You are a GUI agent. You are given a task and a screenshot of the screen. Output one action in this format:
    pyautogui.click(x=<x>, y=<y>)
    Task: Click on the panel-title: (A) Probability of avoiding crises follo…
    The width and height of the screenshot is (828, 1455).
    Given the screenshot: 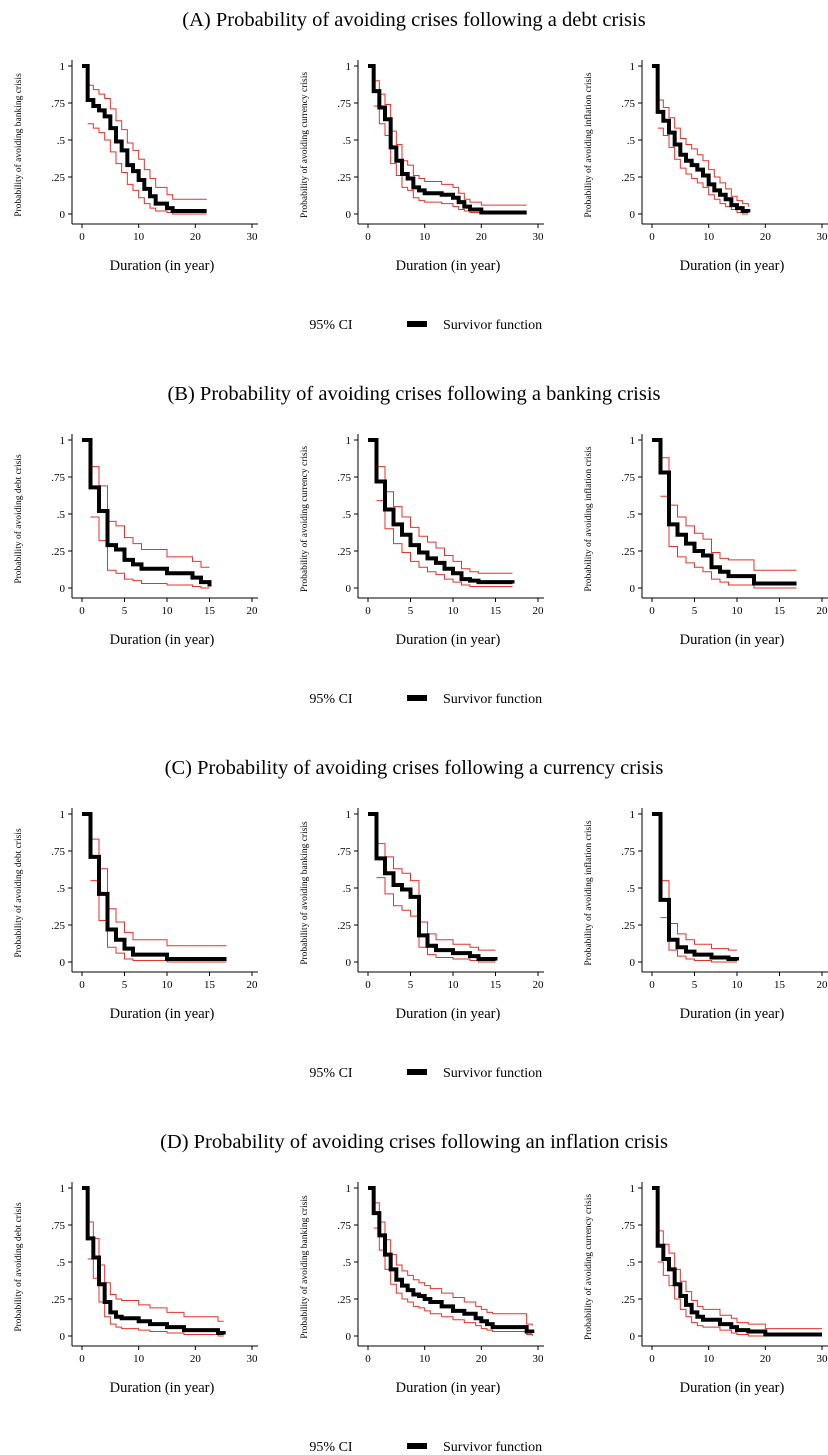 What is the action you would take?
    pyautogui.click(x=413, y=20)
    